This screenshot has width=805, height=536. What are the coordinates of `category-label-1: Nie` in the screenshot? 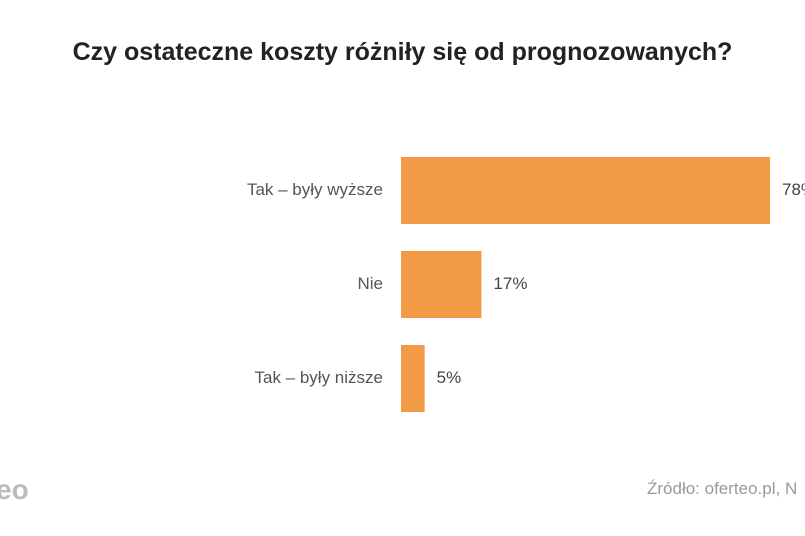 It's located at (370, 283).